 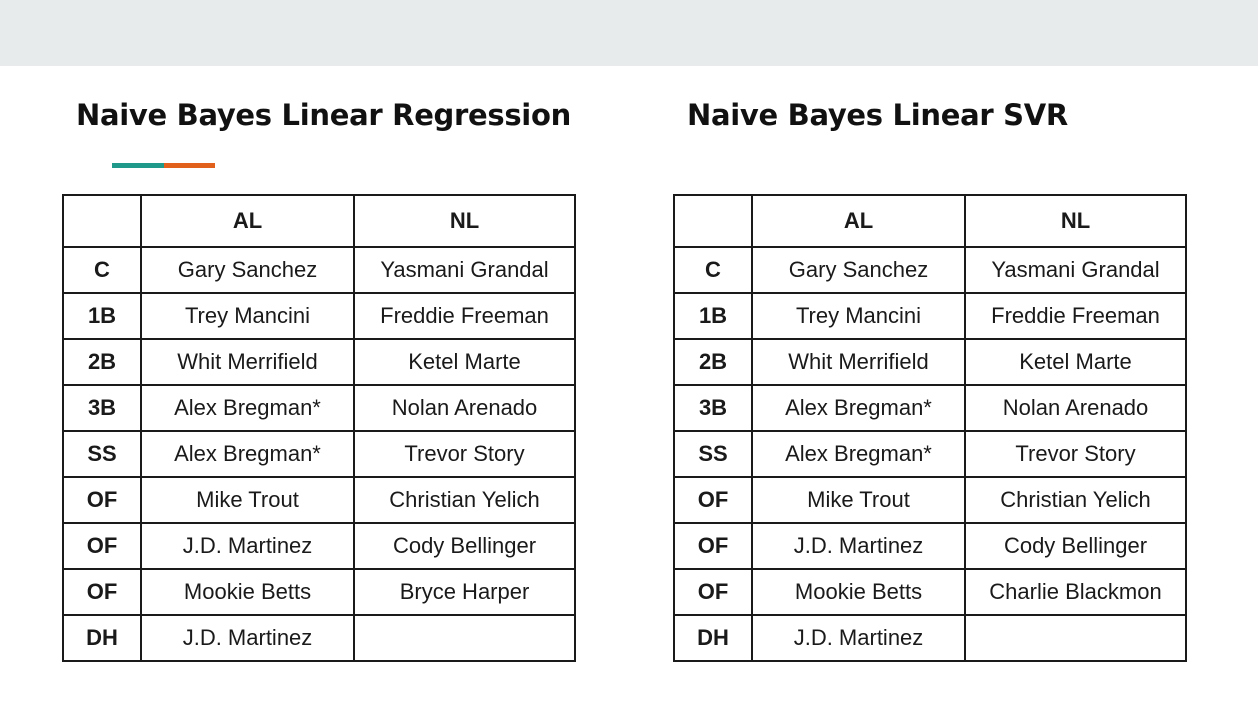 What do you see at coordinates (323, 115) in the screenshot?
I see `left-table-title: Naive Bayes Linear Regression` at bounding box center [323, 115].